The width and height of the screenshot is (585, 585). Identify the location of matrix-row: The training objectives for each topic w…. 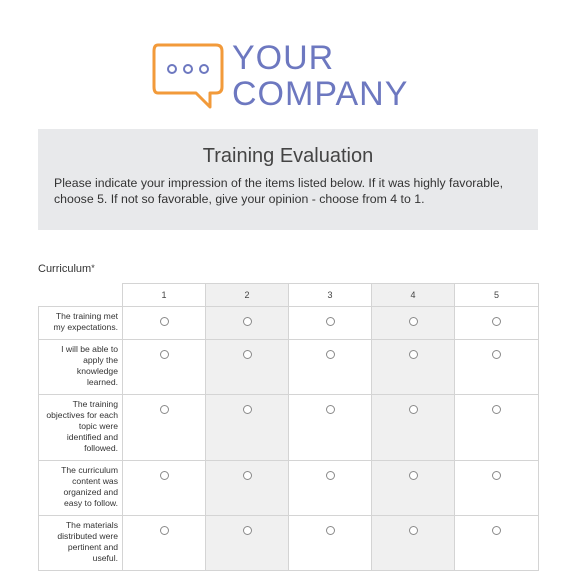
(288, 427).